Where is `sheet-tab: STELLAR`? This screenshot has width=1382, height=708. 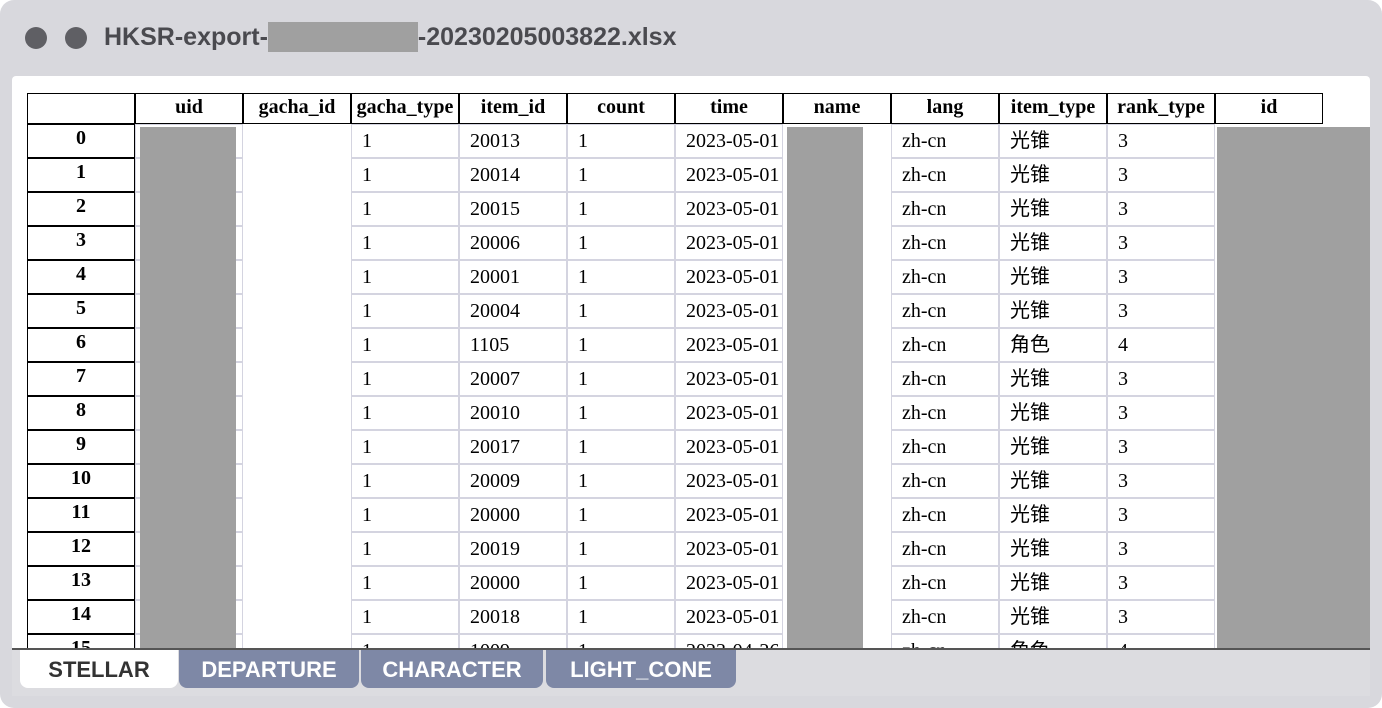
sheet-tab: STELLAR is located at coordinates (99, 669).